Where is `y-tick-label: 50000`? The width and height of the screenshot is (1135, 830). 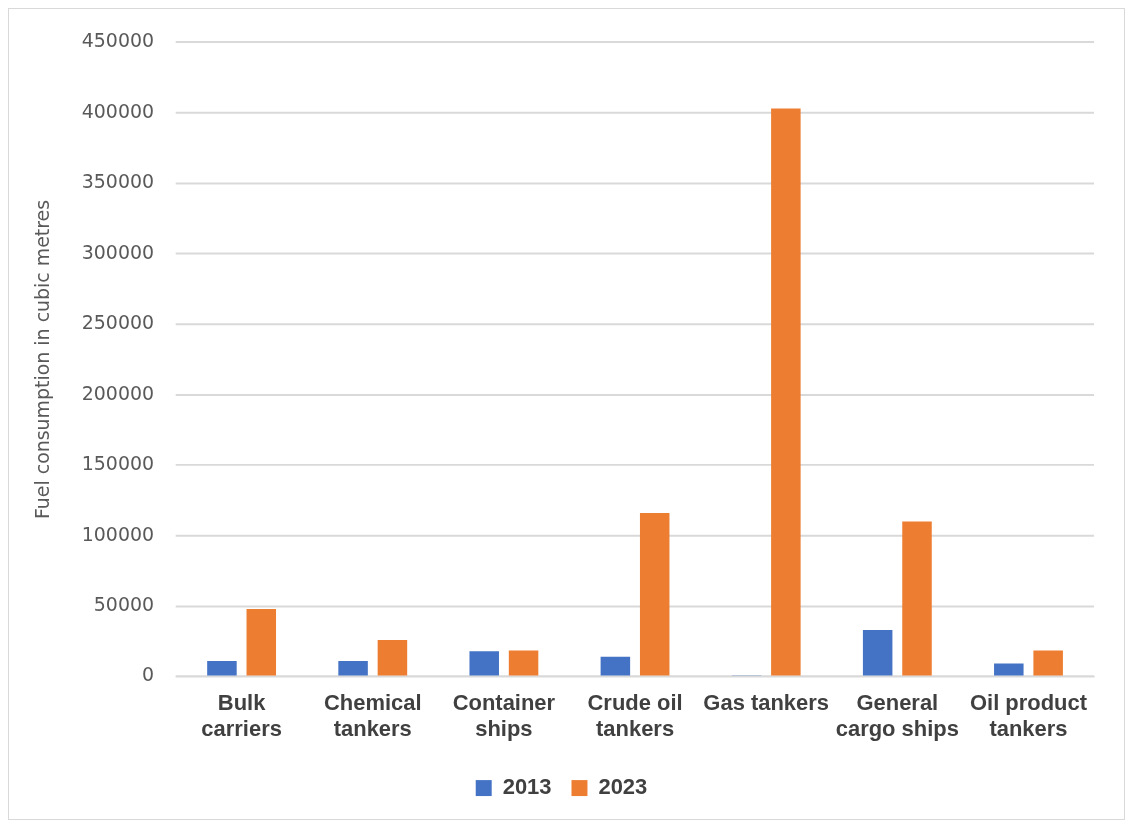 y-tick-label: 50000 is located at coordinates (124, 604).